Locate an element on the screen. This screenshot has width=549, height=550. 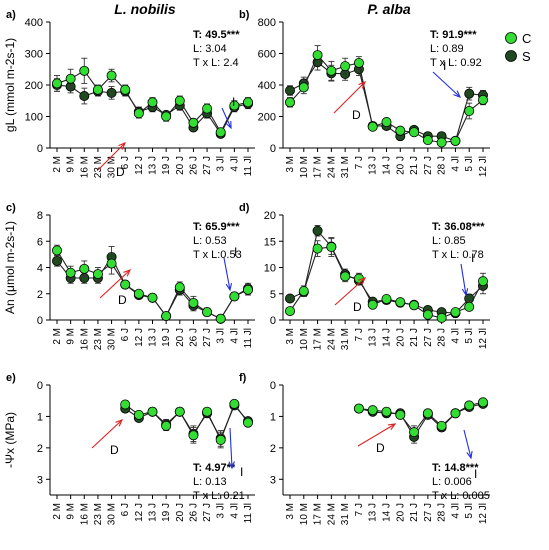
panel-label: e) is located at coordinates (11, 378).